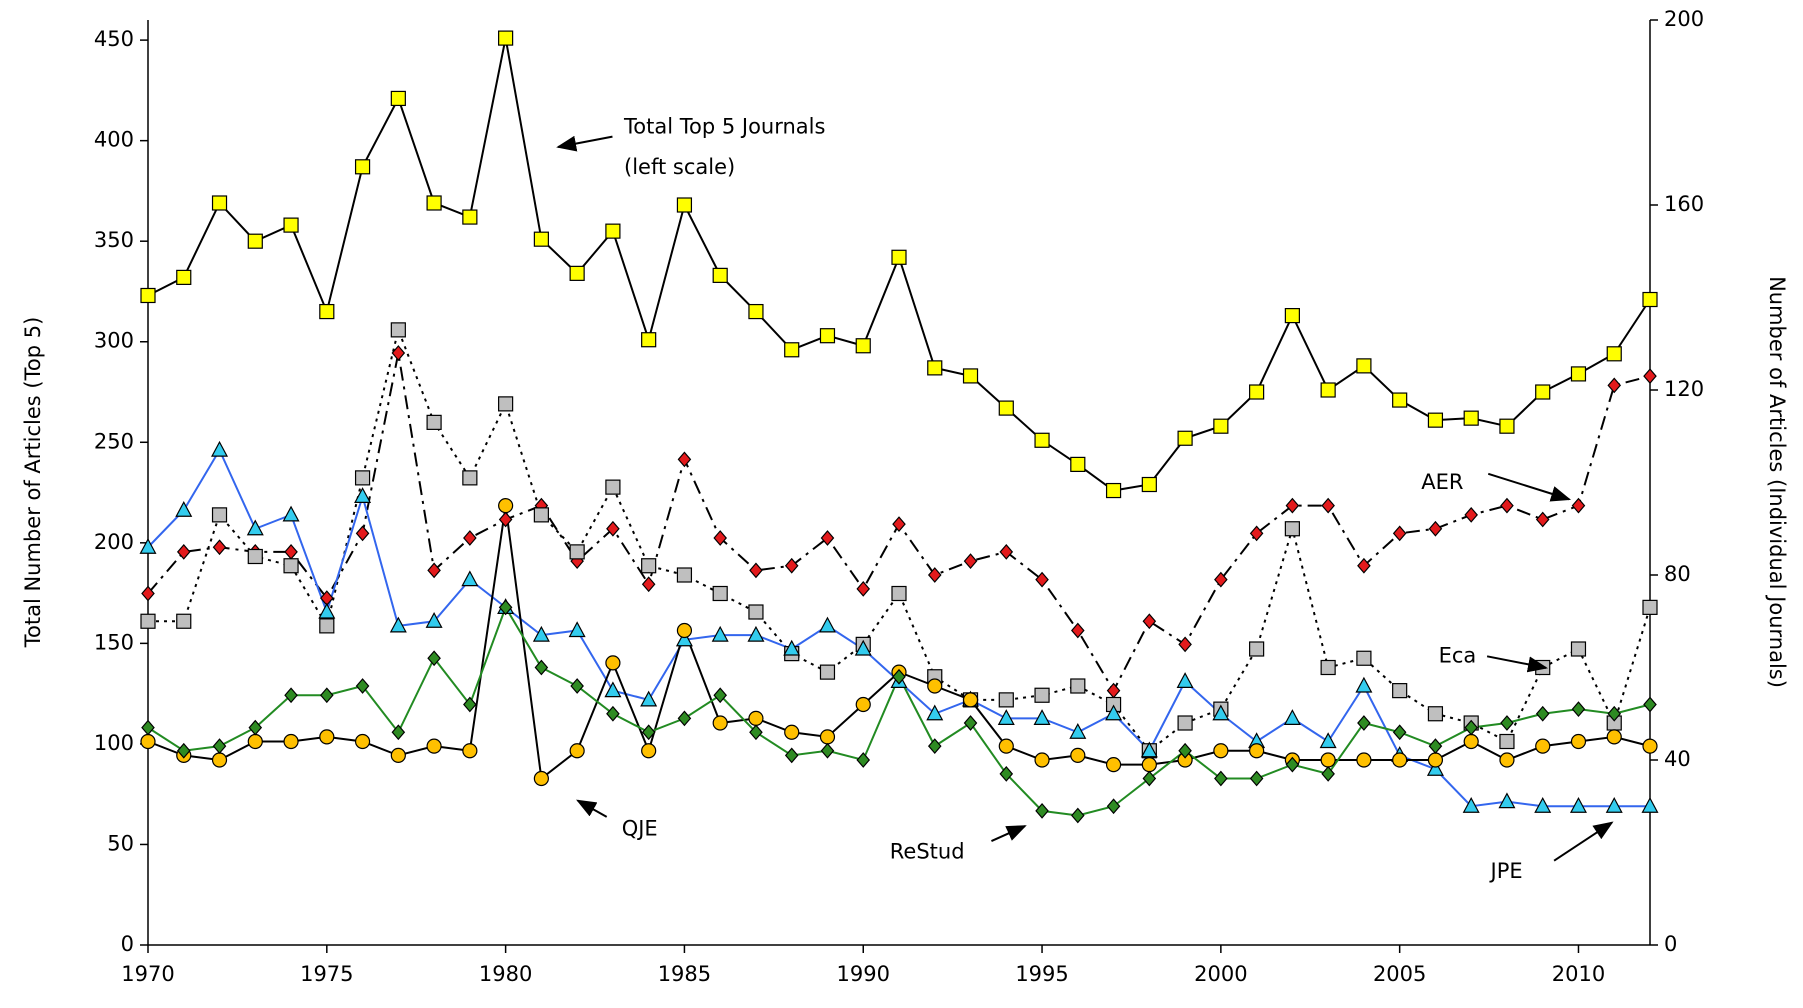 The width and height of the screenshot is (1803, 1008). What do you see at coordinates (147, 974) in the screenshot?
I see `x-tick-label: 1970` at bounding box center [147, 974].